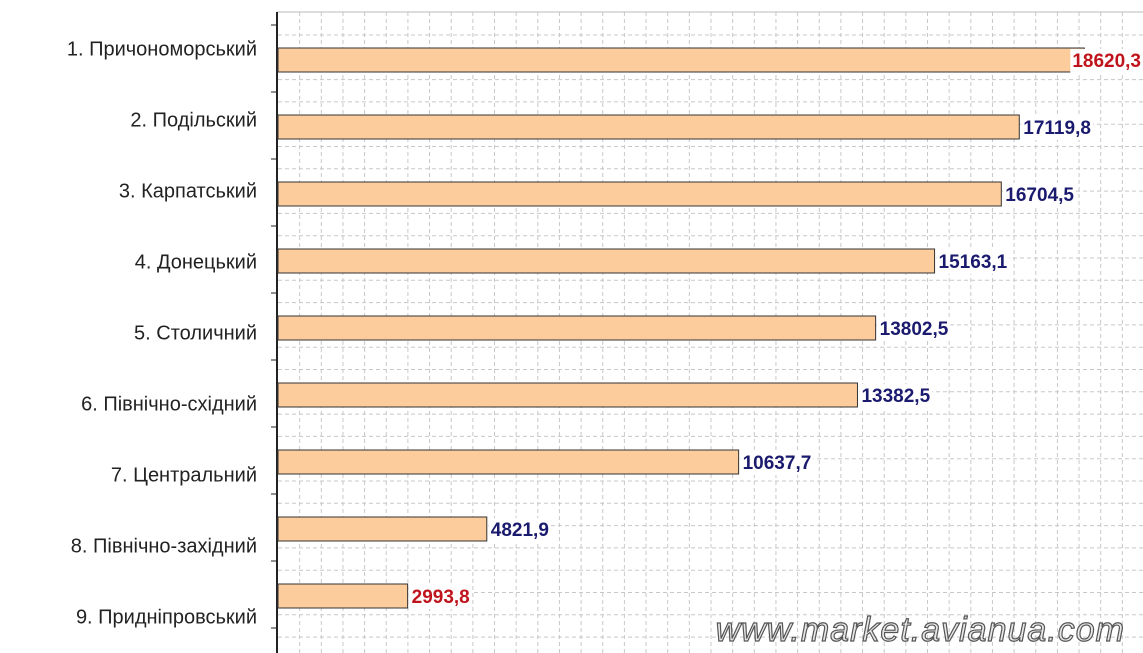 This screenshot has width=1143, height=653. I want to click on value-label: 13802,5, so click(914, 329).